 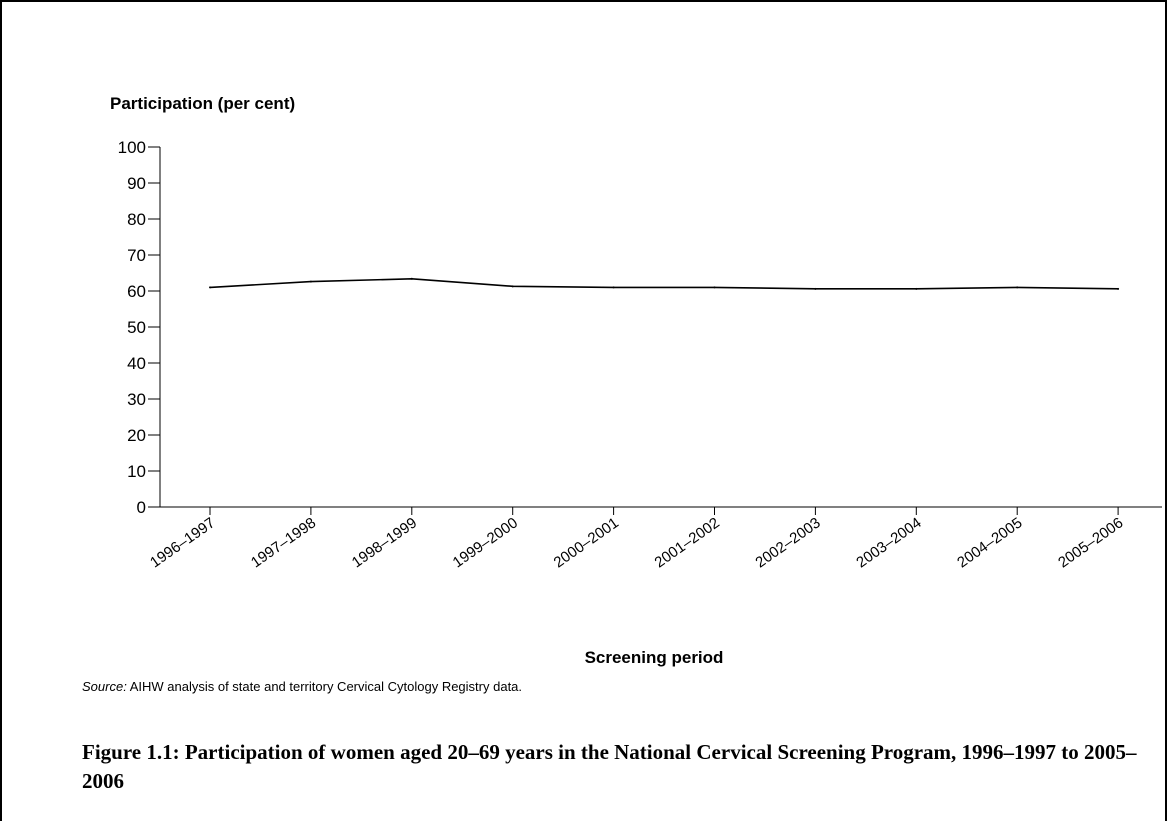 What do you see at coordinates (136, 255) in the screenshot?
I see `y-tick-label: 70` at bounding box center [136, 255].